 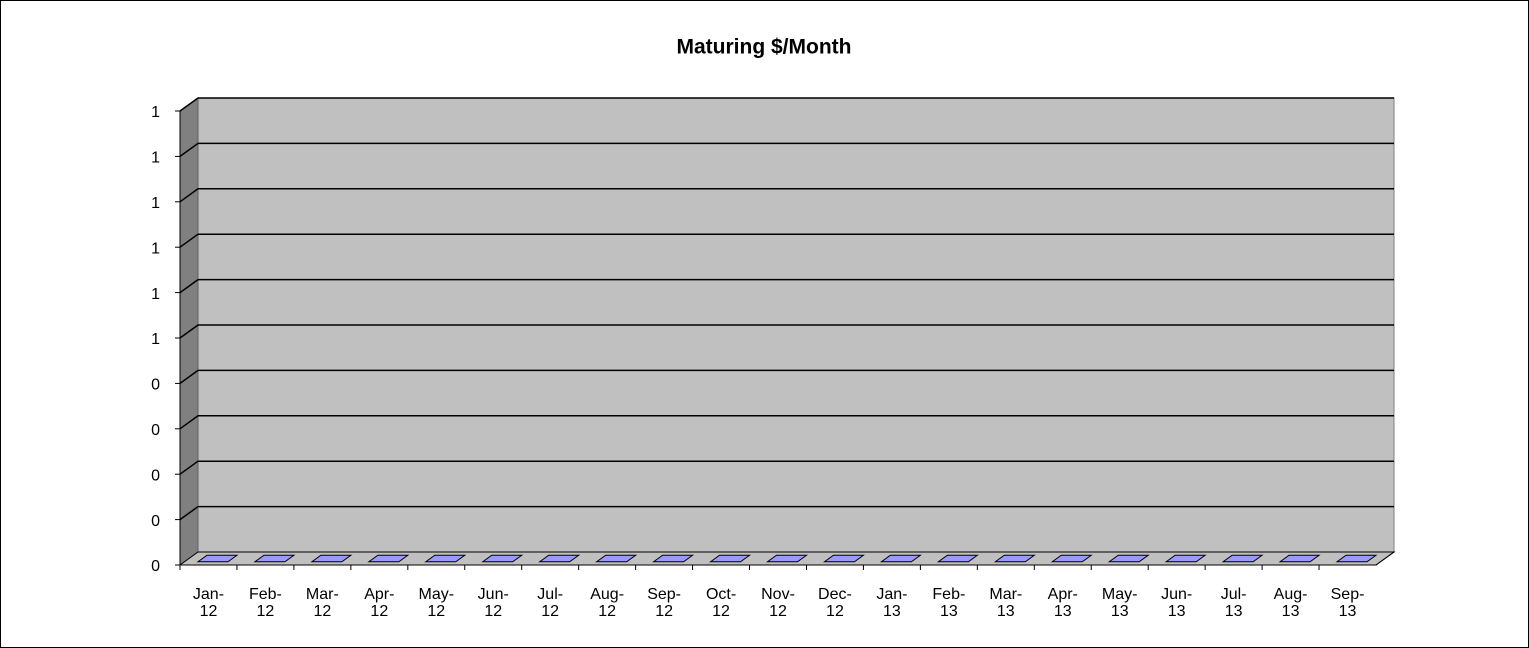 I want to click on x-tick-label-line: Sep-, so click(x=1348, y=594).